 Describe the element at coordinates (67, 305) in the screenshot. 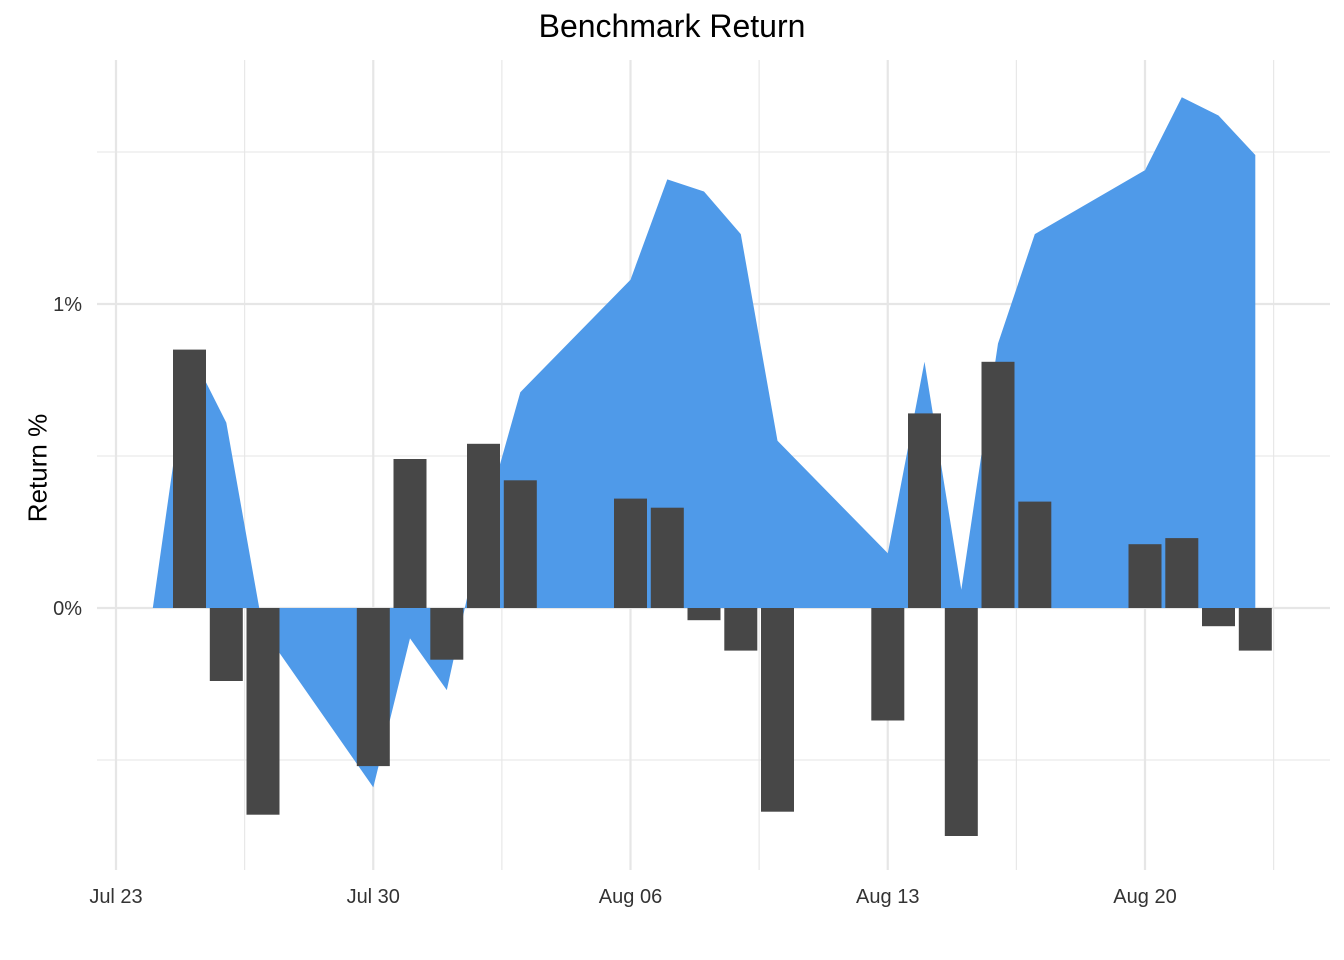

I see `y-tick-label: 1%` at that location.